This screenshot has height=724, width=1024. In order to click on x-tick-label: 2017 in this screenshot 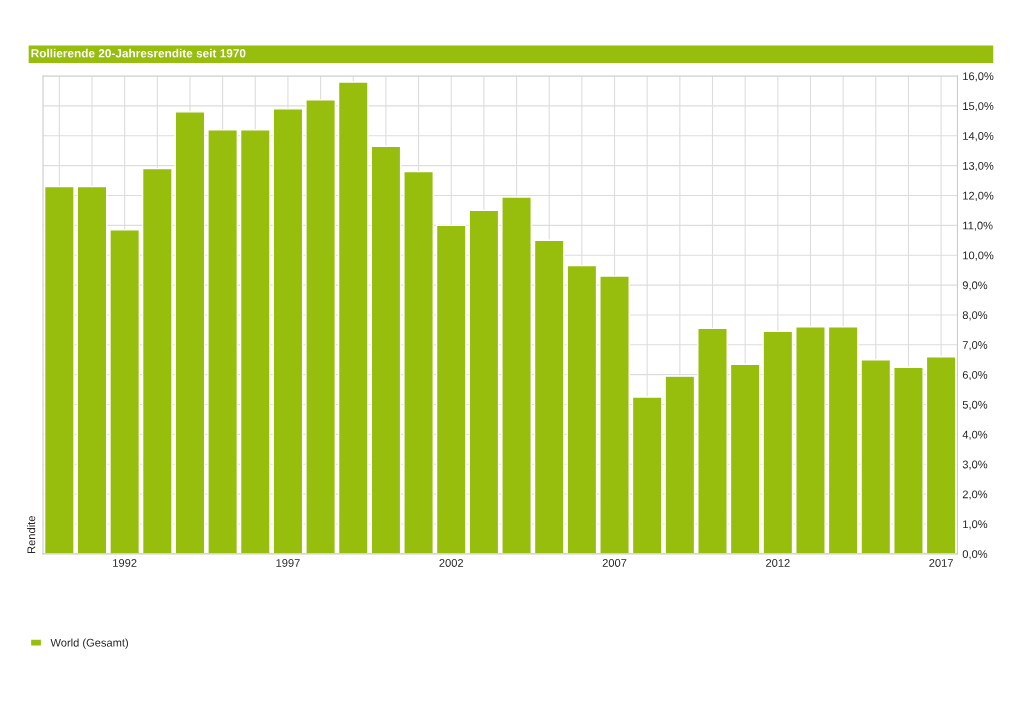, I will do `click(941, 563)`.